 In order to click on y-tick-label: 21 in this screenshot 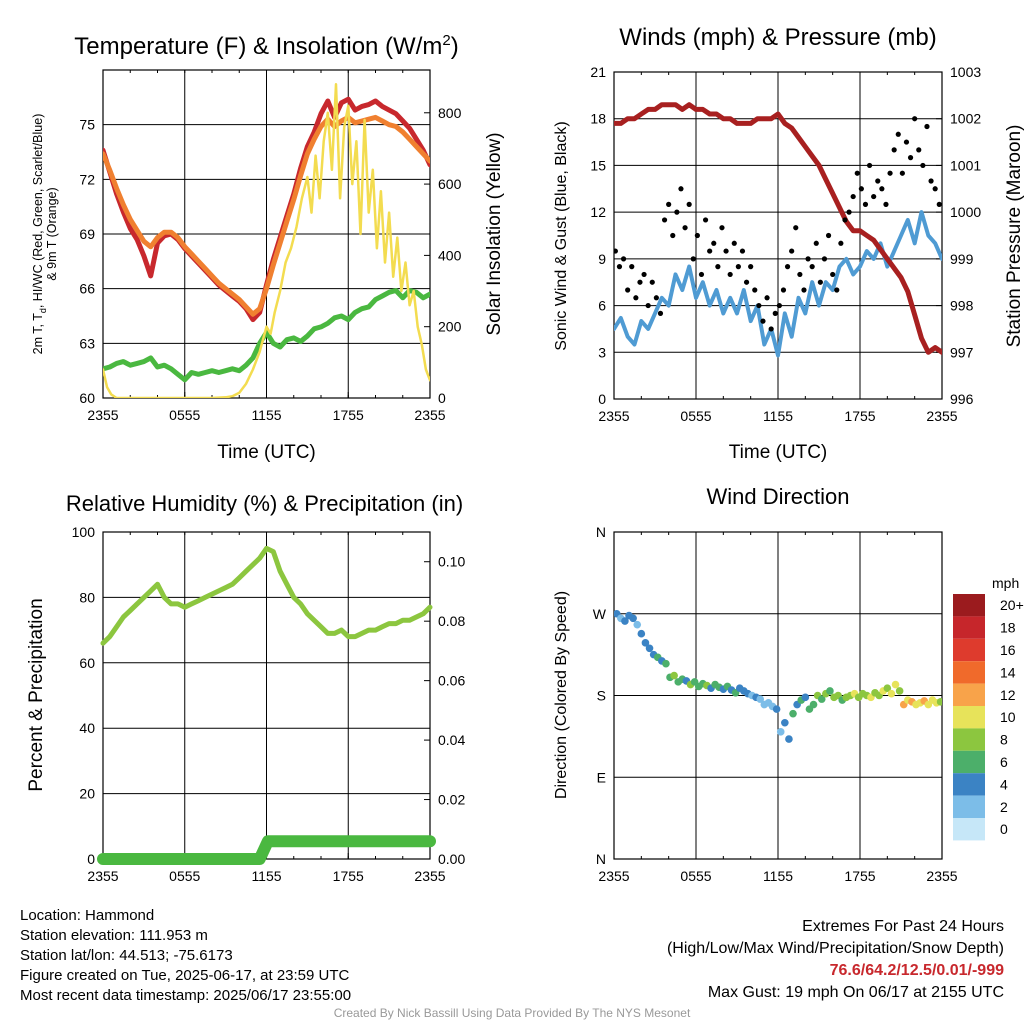, I will do `click(598, 72)`.